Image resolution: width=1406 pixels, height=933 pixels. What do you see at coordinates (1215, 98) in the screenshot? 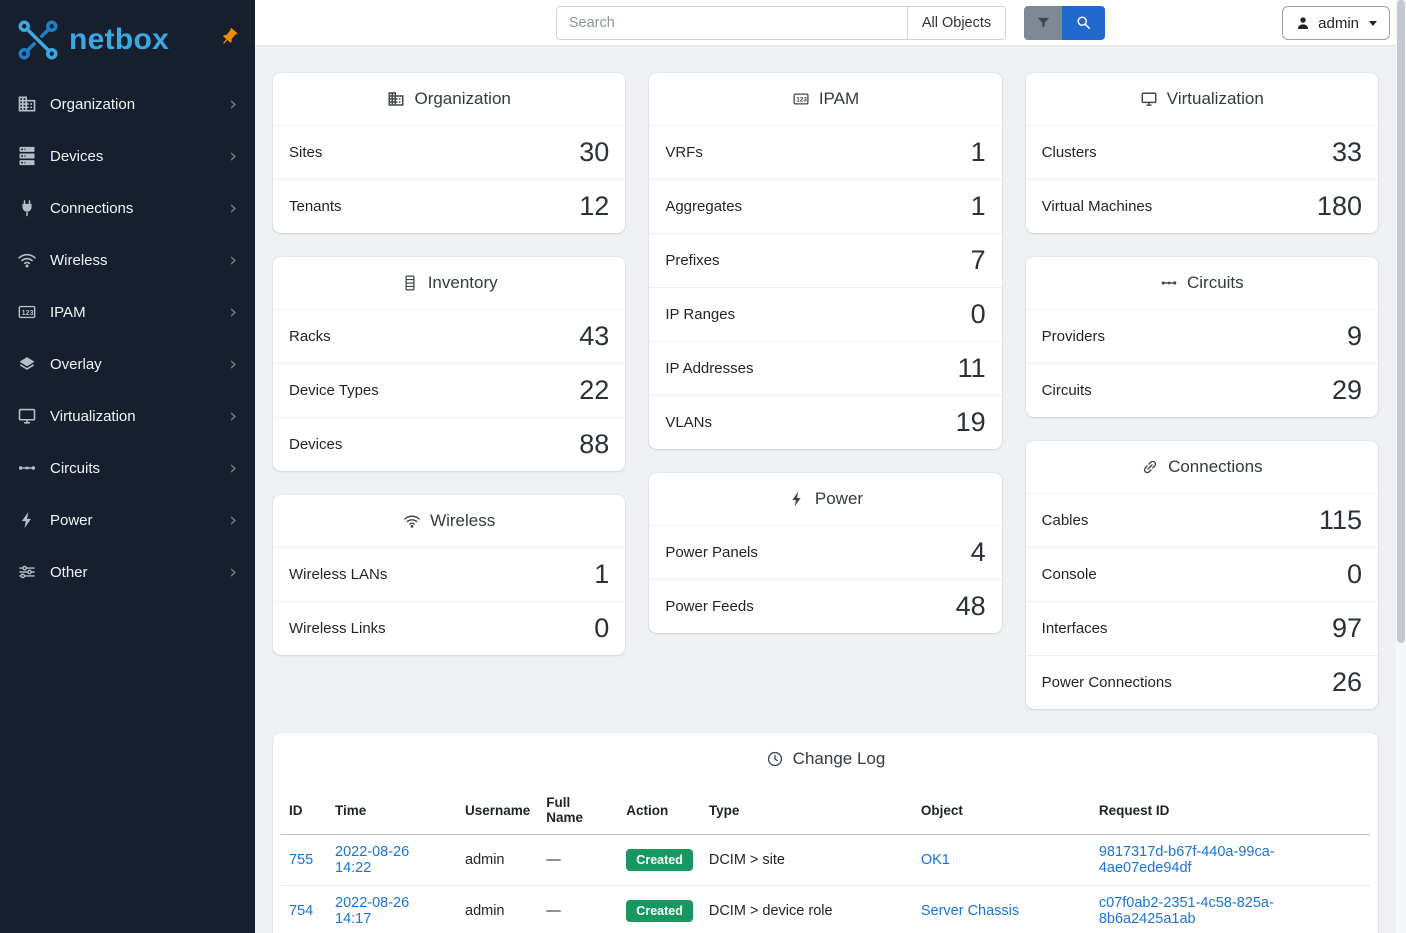
I see `card-title: Virtualization` at bounding box center [1215, 98].